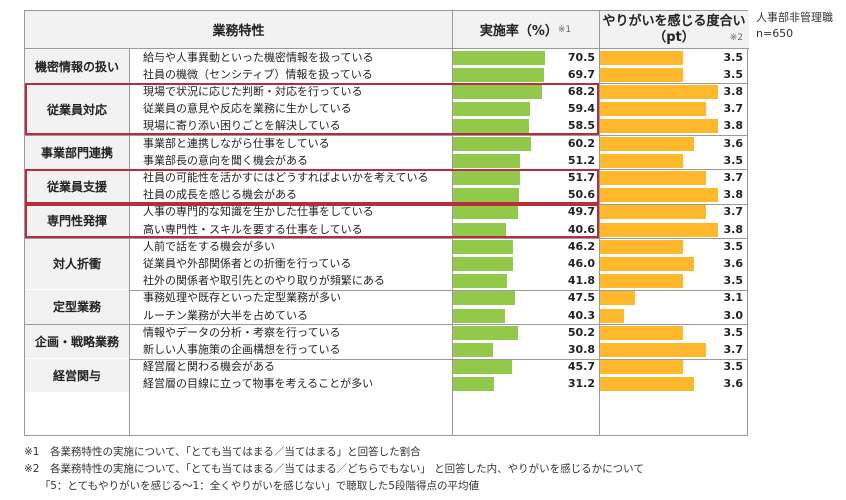  What do you see at coordinates (733, 315) in the screenshot?
I see `score-value: 3.0` at bounding box center [733, 315].